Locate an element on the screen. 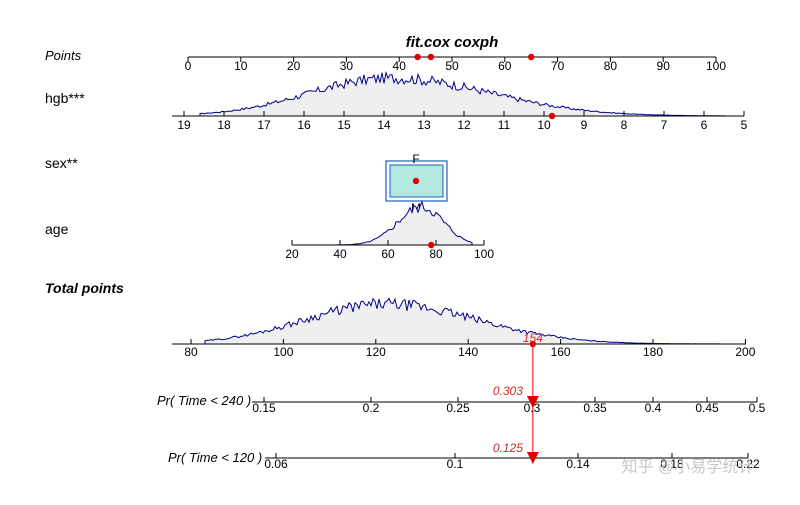  total-marker-label: 154 is located at coordinates (533, 338).